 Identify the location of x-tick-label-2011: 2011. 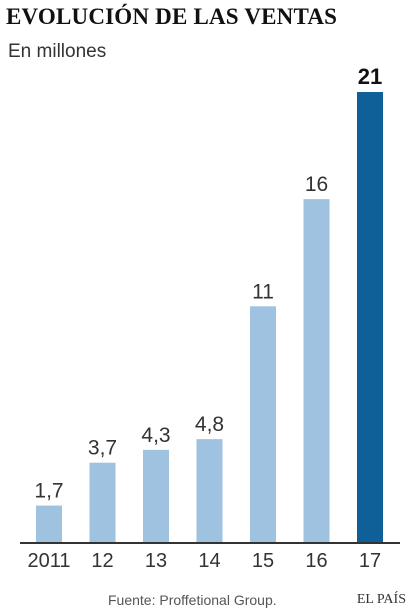
(48, 561).